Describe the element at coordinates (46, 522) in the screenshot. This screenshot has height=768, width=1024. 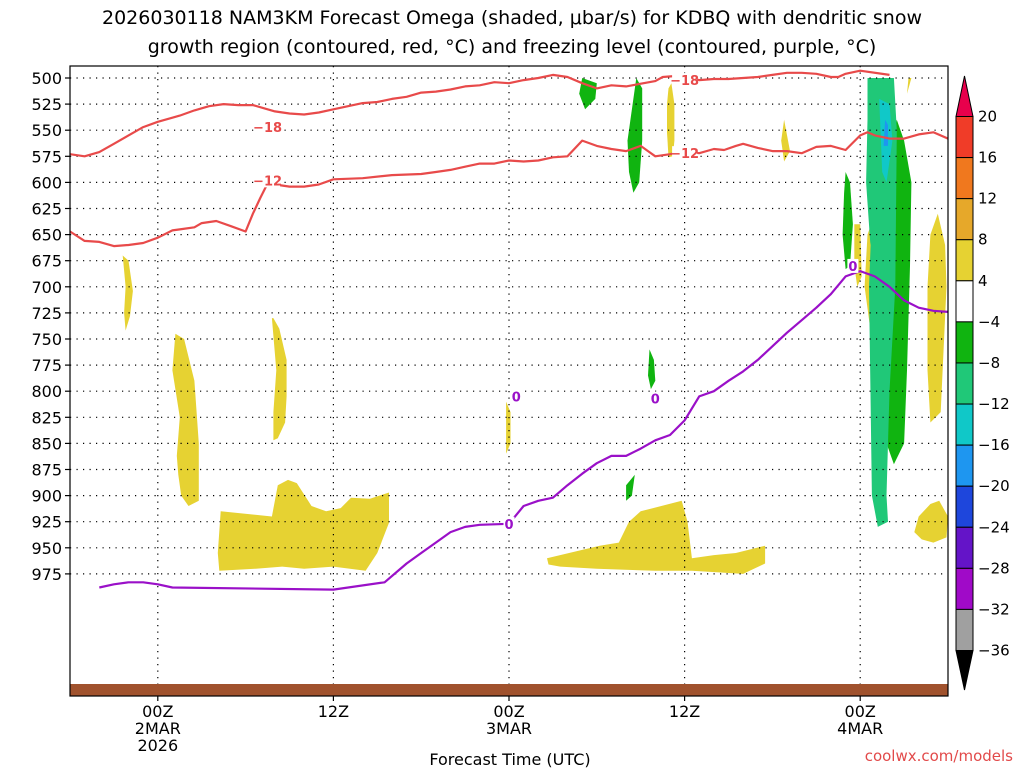
I see `y-tick-label-925: 925` at that location.